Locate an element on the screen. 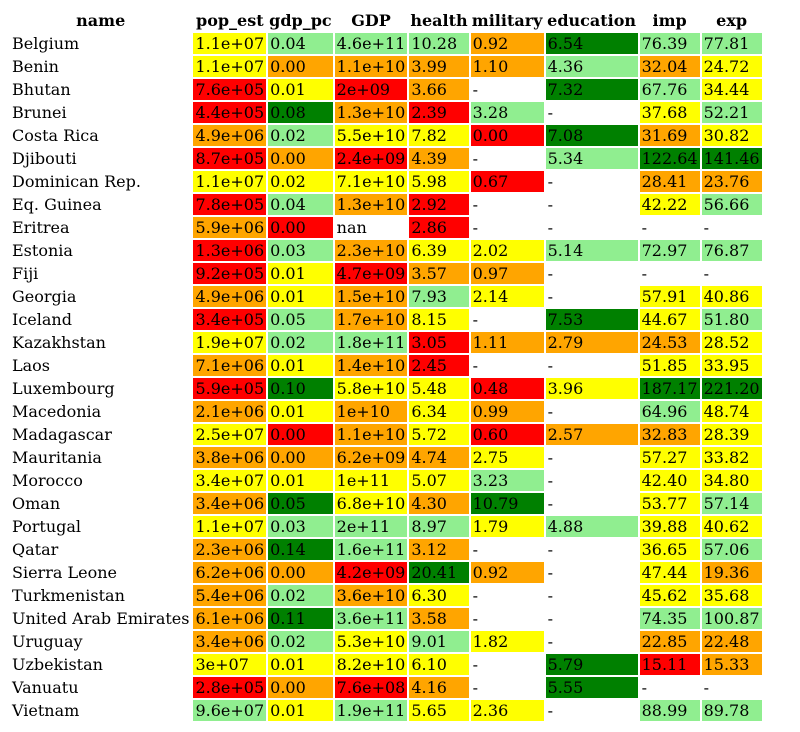  value-cell-pop-est: 7.6e+05 is located at coordinates (230, 89).